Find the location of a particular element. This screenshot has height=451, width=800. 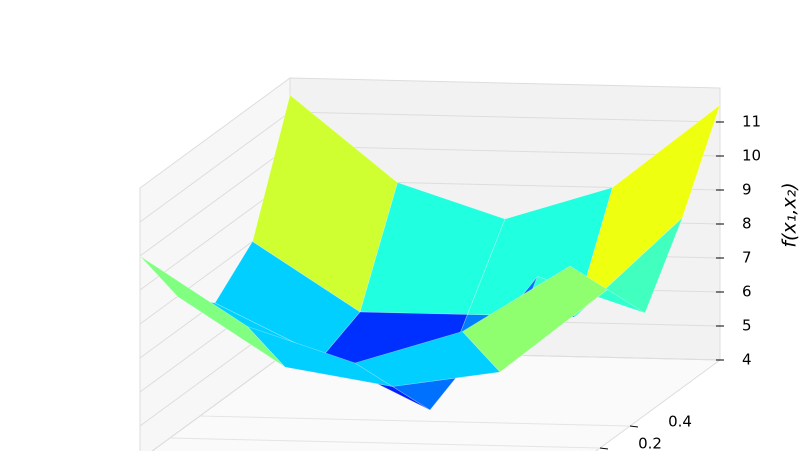

z-tick-label: 11 is located at coordinates (751, 122).